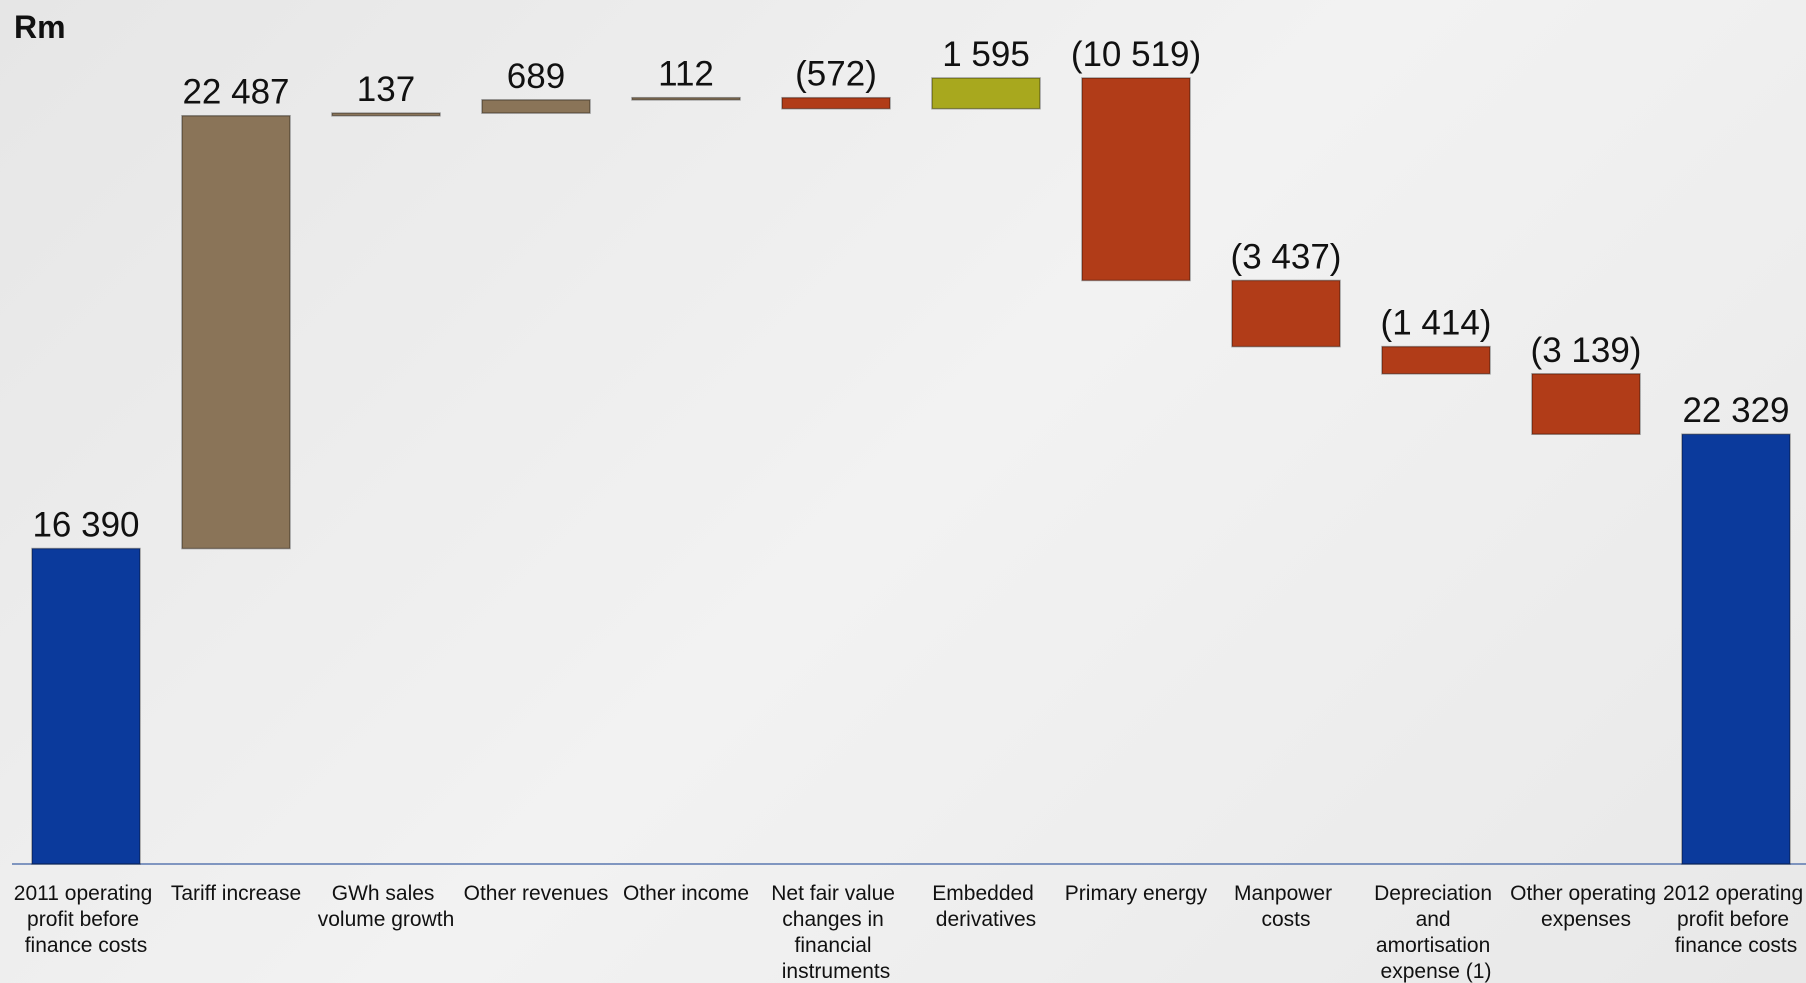 The width and height of the screenshot is (1806, 983). Describe the element at coordinates (1586, 906) in the screenshot. I see `x-tick-label: Other operating expenses` at that location.